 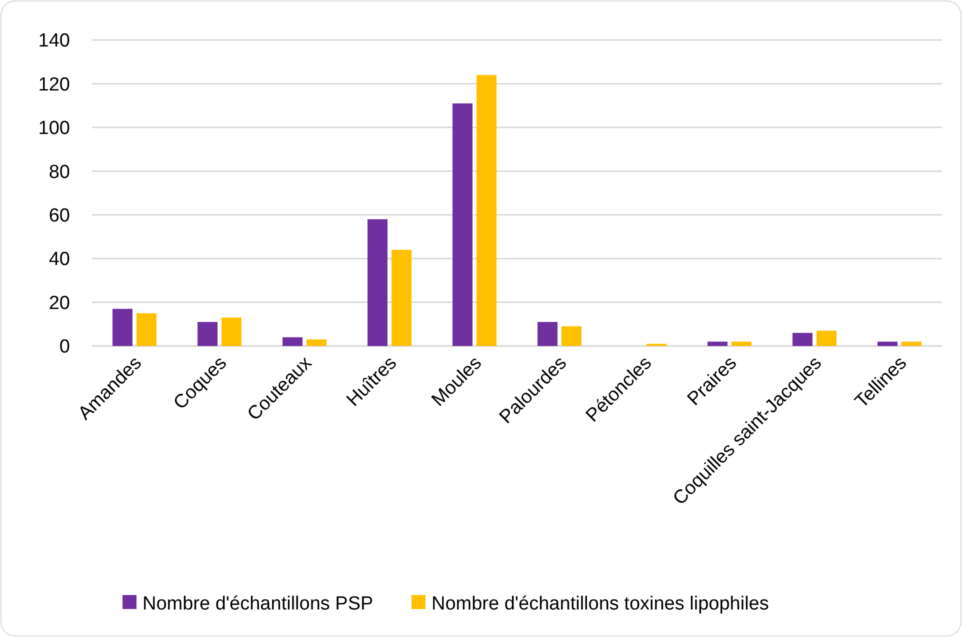 What do you see at coordinates (54, 85) in the screenshot?
I see `y-tick-label: 120` at bounding box center [54, 85].